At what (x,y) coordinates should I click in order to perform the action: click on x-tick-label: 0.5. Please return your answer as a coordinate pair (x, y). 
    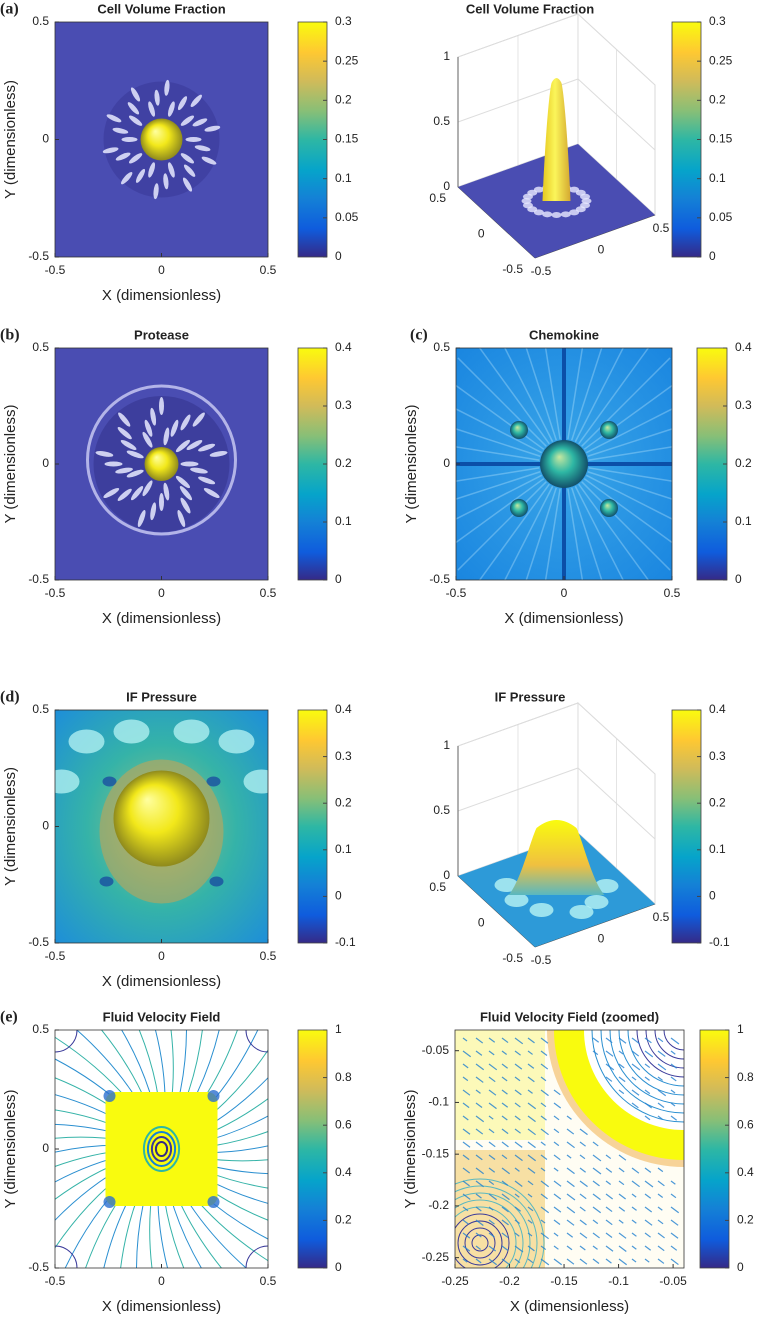
    Looking at the image, I should click on (672, 593).